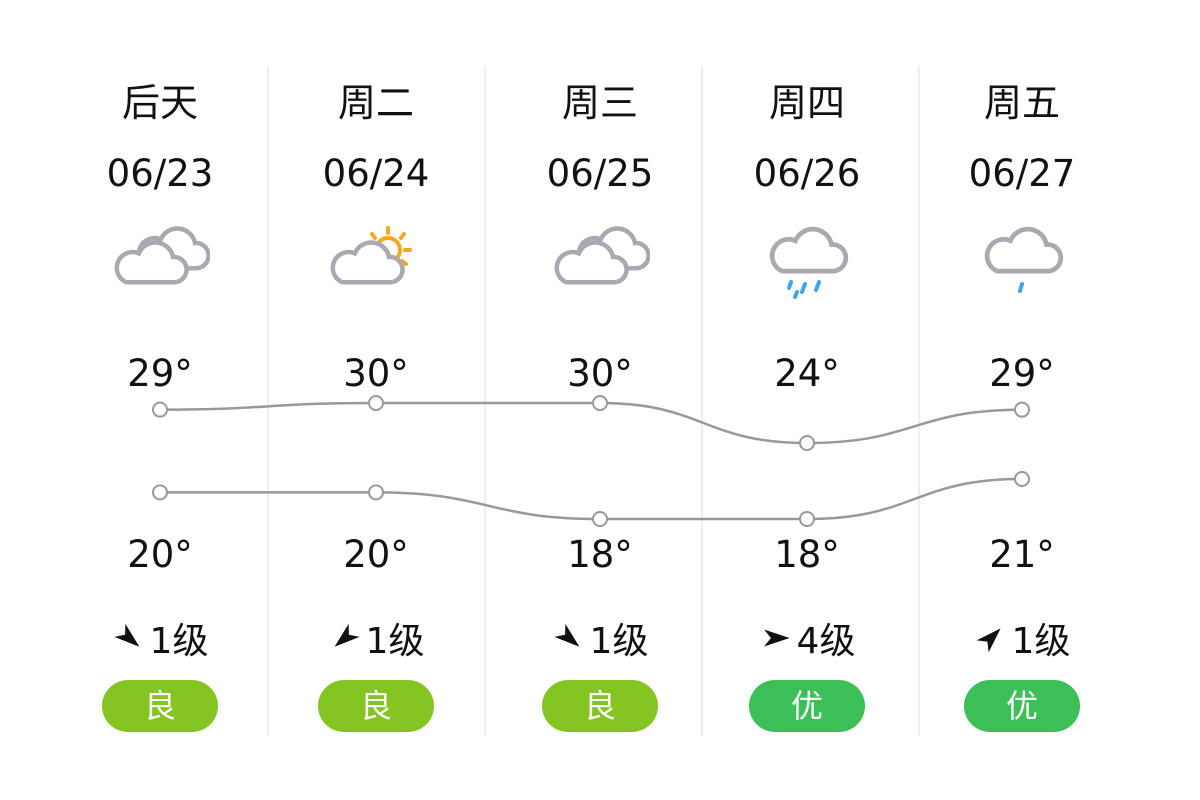  What do you see at coordinates (806, 103) in the screenshot?
I see `day-label: 周四` at bounding box center [806, 103].